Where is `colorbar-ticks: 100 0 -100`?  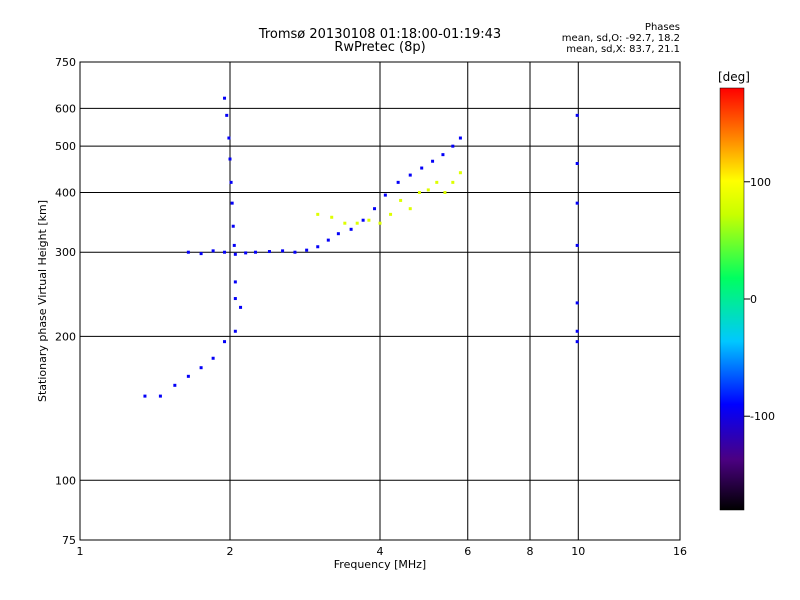 colorbar-ticks: 100 0 -100 is located at coordinates (759, 299).